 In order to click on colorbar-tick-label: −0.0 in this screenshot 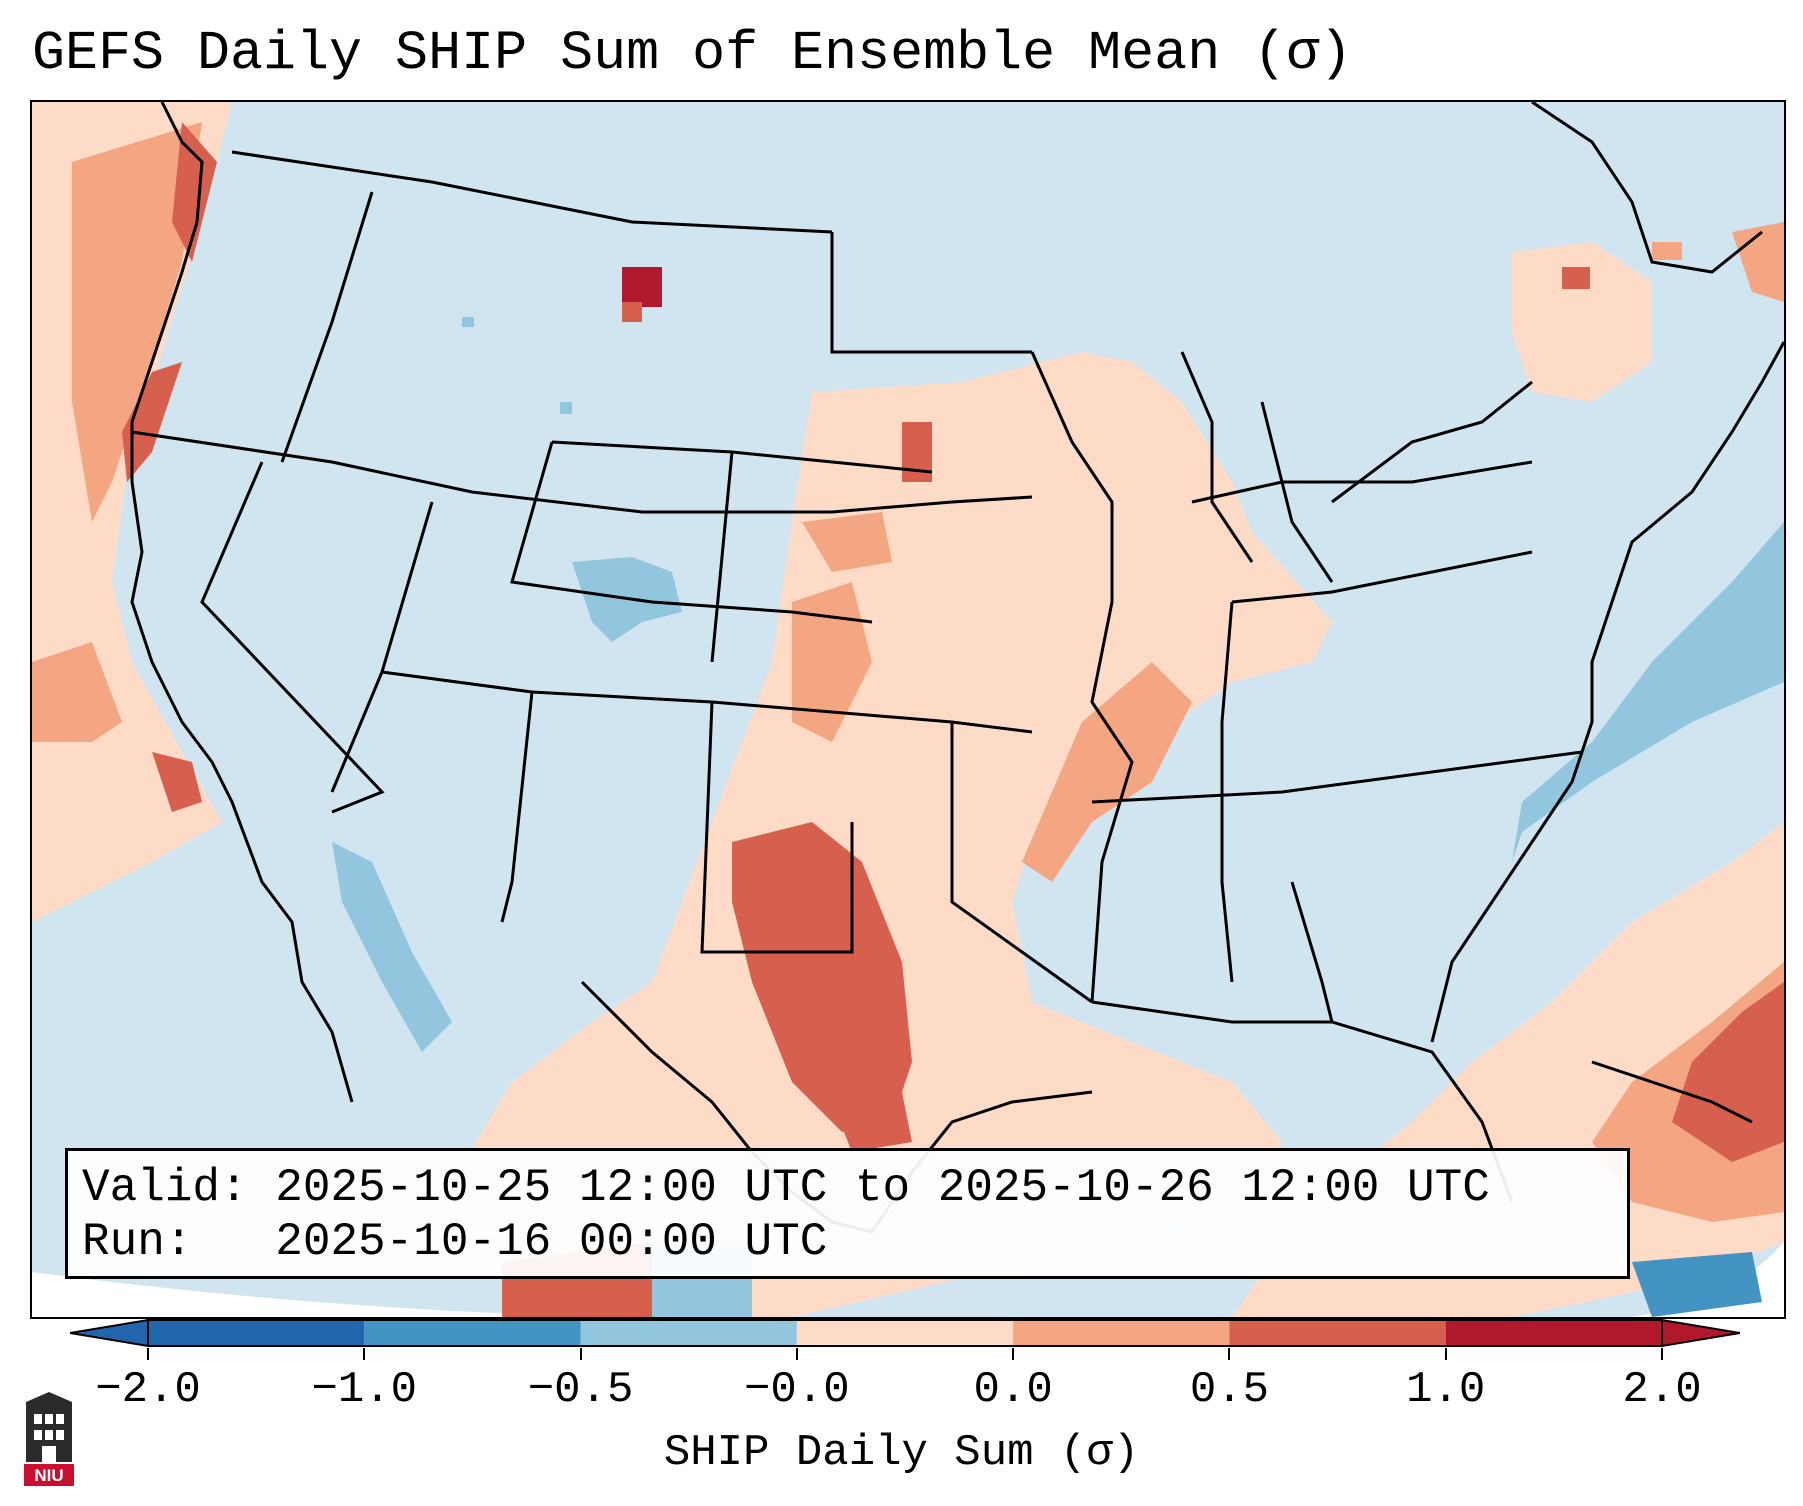, I will do `click(797, 1390)`.